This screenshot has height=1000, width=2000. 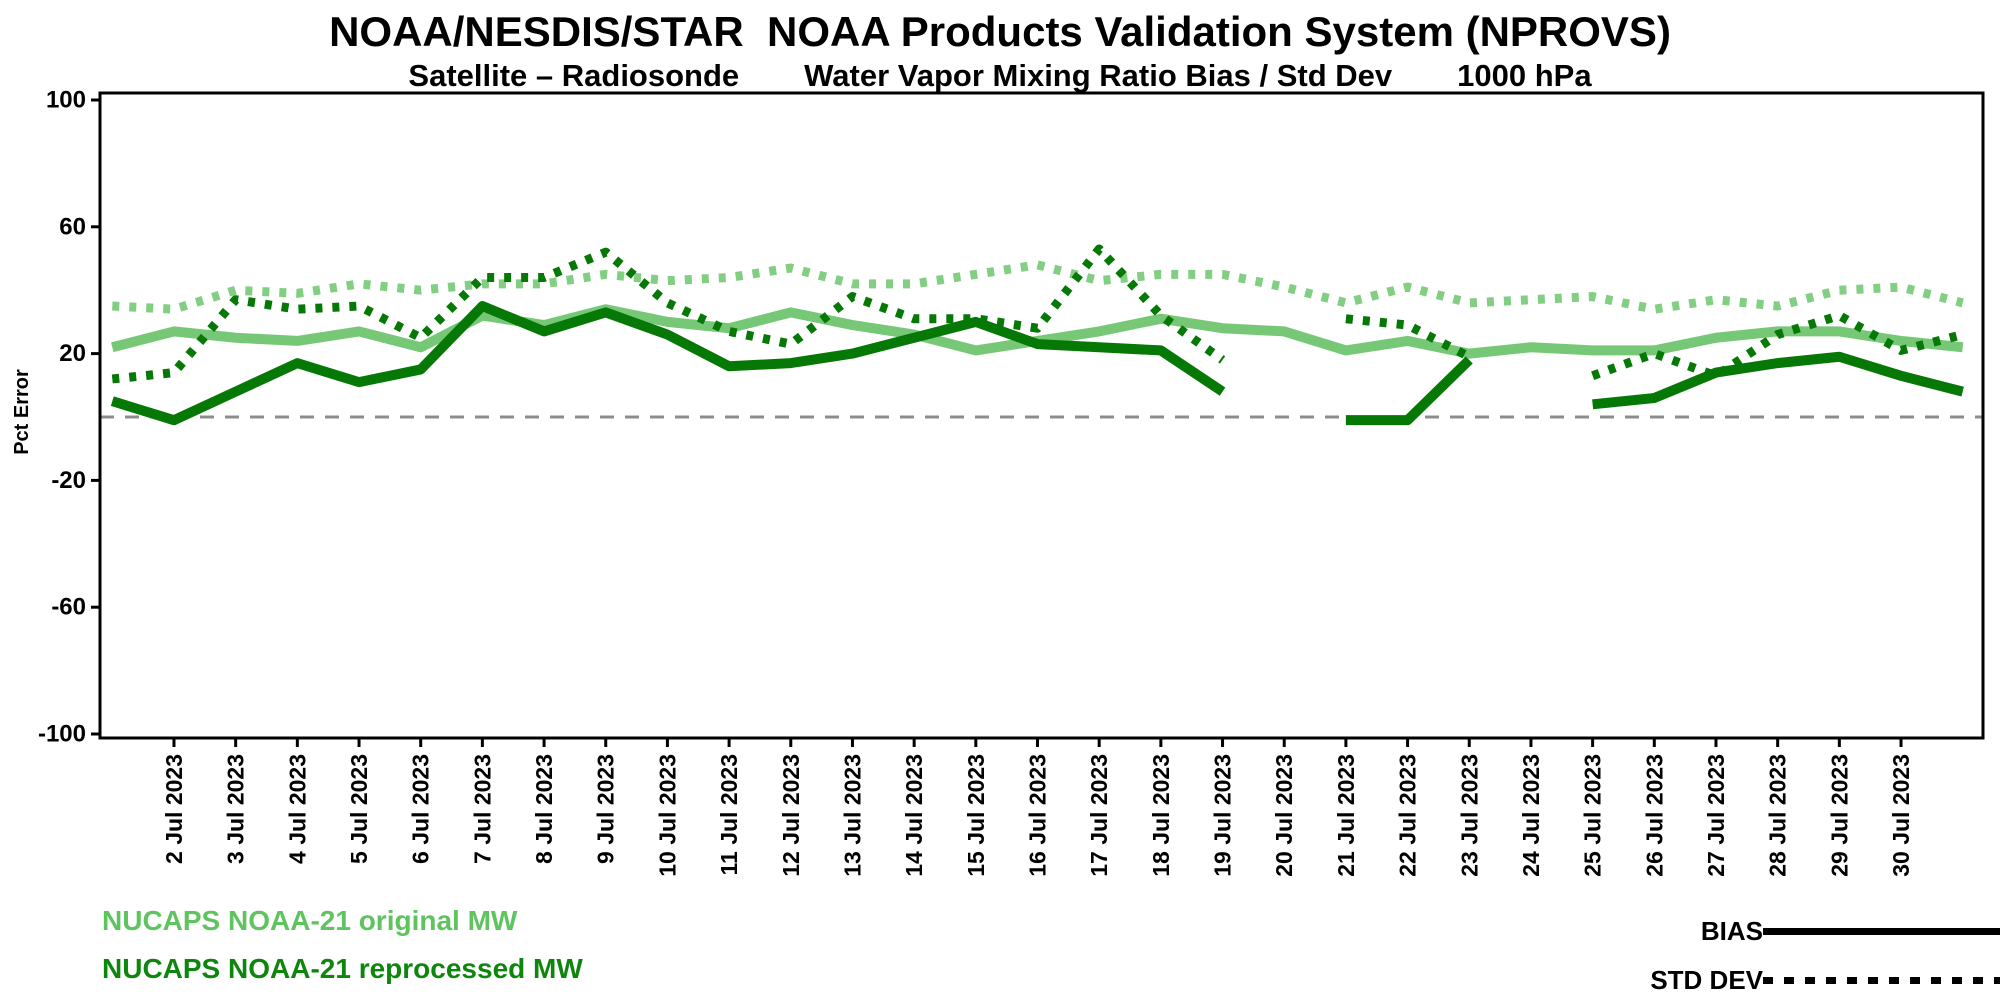 What do you see at coordinates (72, 353) in the screenshot?
I see `y-tick-label: 20` at bounding box center [72, 353].